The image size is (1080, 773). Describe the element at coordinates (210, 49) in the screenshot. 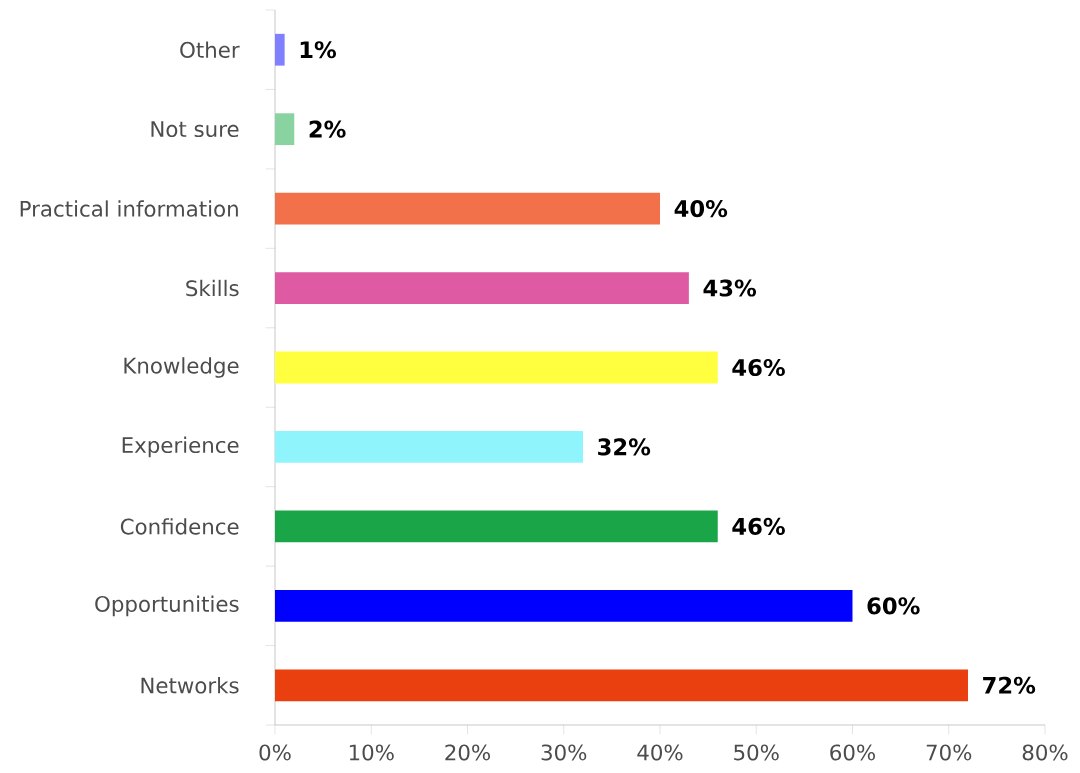

I see `y-tick-label: Other` at that location.